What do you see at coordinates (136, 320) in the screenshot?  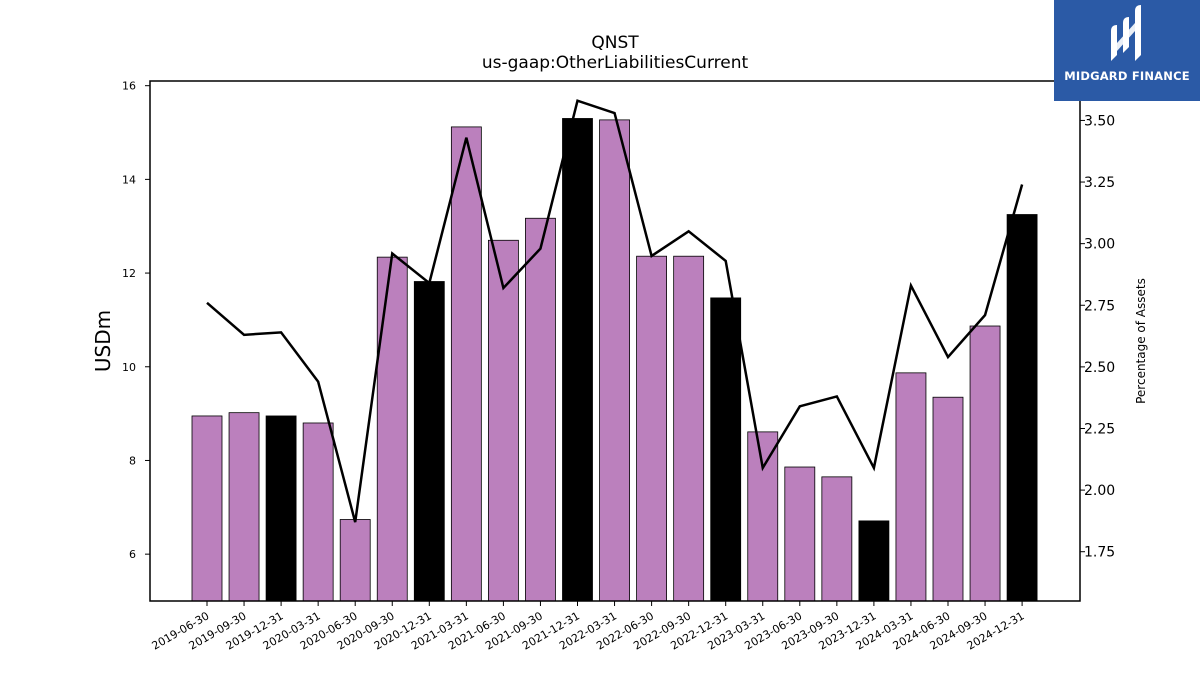 I see `left-axis: 6 8 10 12 14 16` at bounding box center [136, 320].